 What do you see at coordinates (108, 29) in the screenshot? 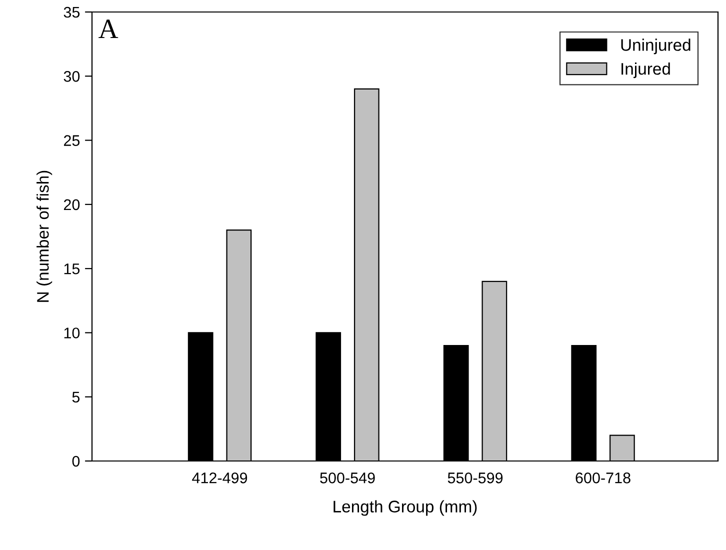
I see `annotation: A` at bounding box center [108, 29].